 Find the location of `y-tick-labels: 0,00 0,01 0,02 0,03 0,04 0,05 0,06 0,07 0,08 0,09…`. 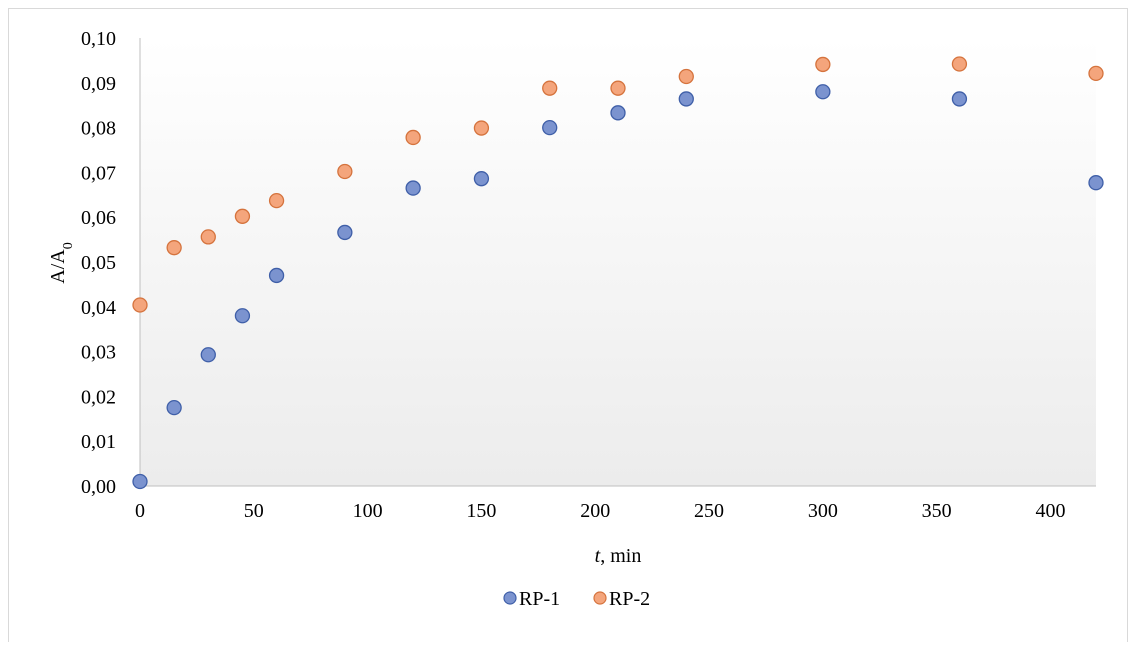

y-tick-labels: 0,00 0,01 0,02 0,03 0,04 0,05 0,06 0,07 0,08 0,09… is located at coordinates (98, 263).